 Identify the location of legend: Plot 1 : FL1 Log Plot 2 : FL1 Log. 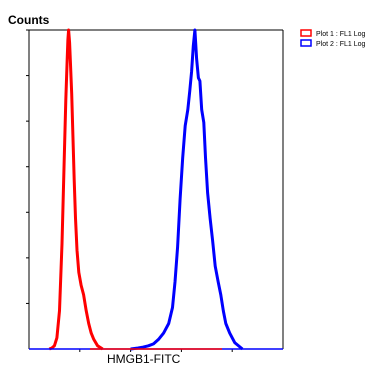
(333, 38).